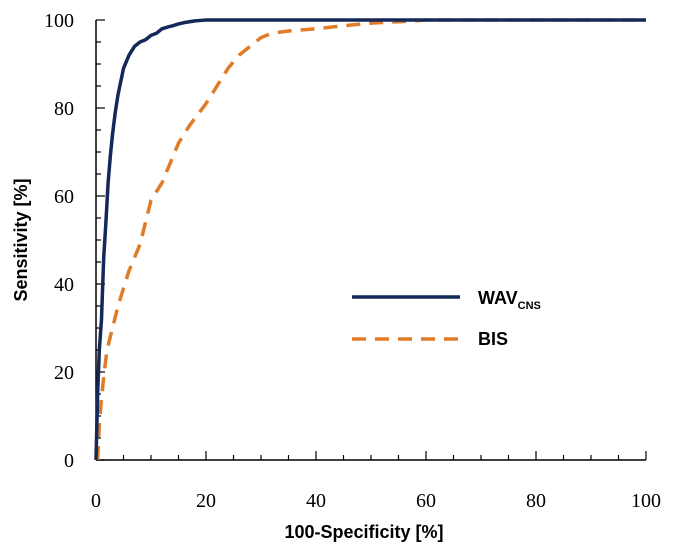 Image resolution: width=678 pixels, height=548 pixels. What do you see at coordinates (363, 532) in the screenshot?
I see `x-axis-title: 100-Specificity [%]` at bounding box center [363, 532].